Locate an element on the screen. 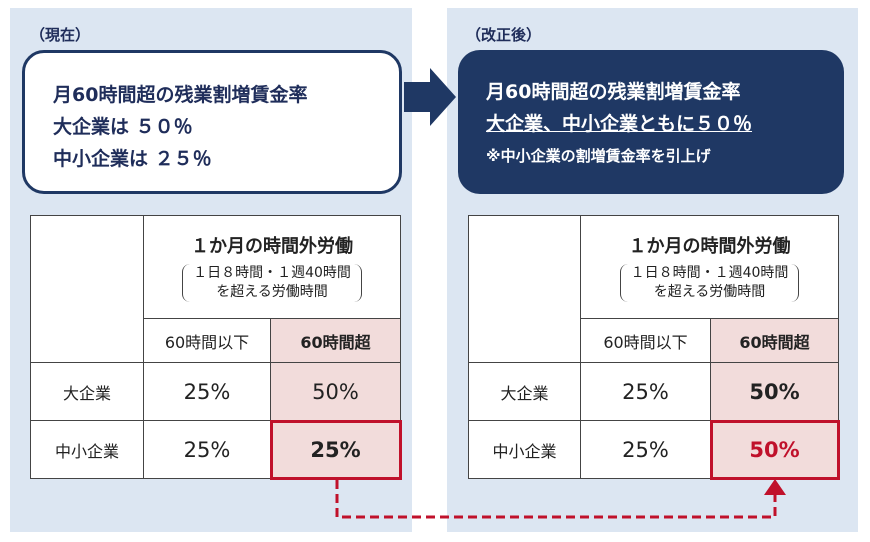  callout-line: 大企業、中小企業ともに５０％ is located at coordinates (619, 124).